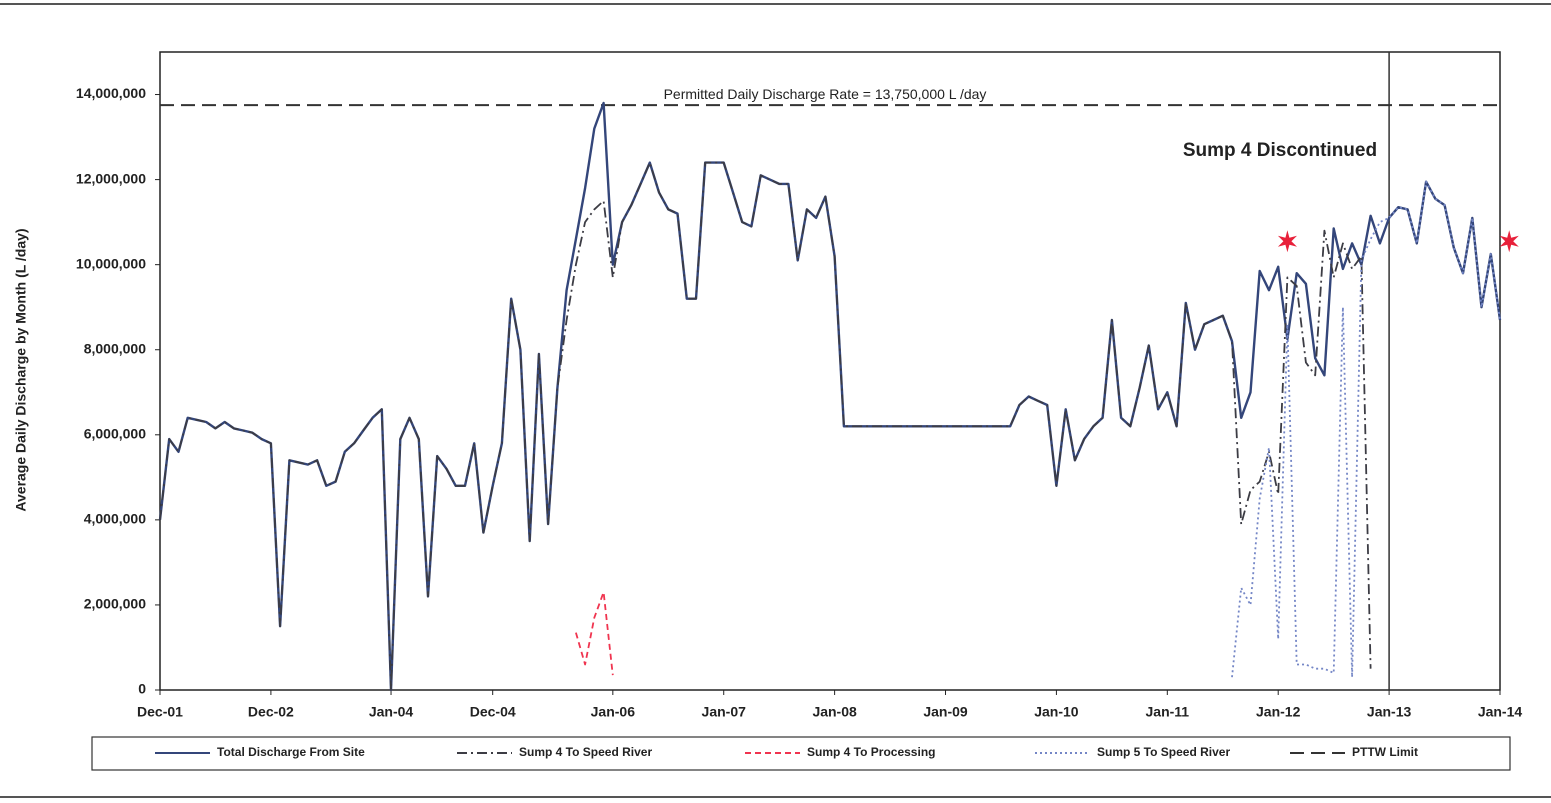 The width and height of the screenshot is (1551, 803). Describe the element at coordinates (291, 752) in the screenshot. I see `legend-label: Total Discharge From Site` at that location.